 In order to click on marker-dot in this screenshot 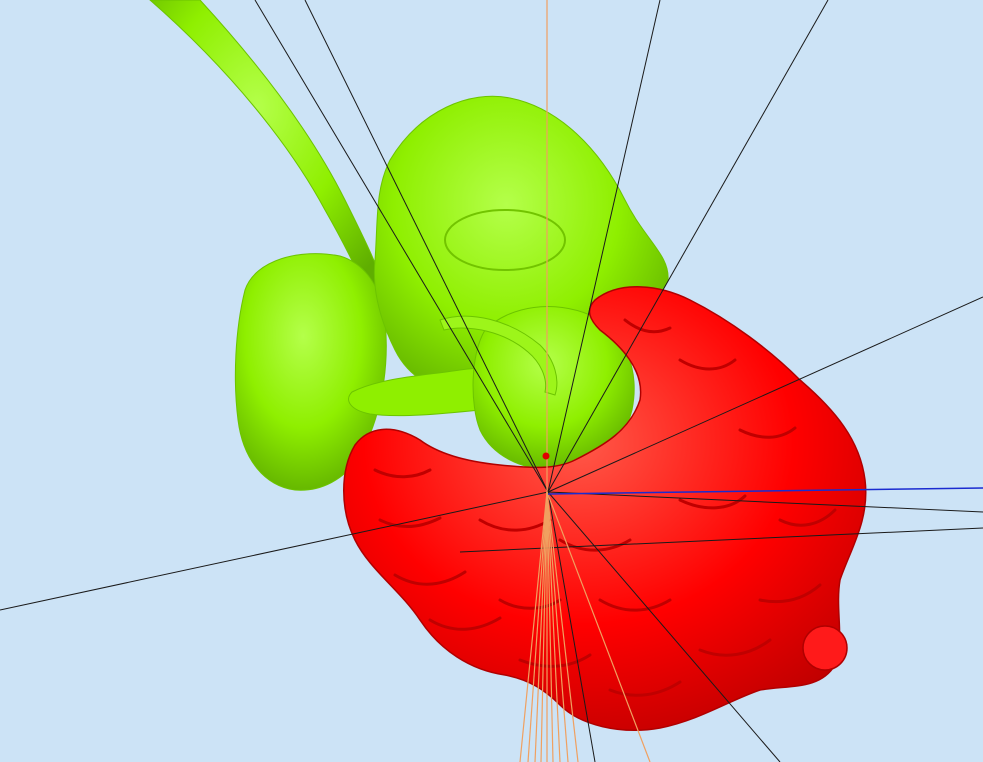, I will do `click(546, 456)`.